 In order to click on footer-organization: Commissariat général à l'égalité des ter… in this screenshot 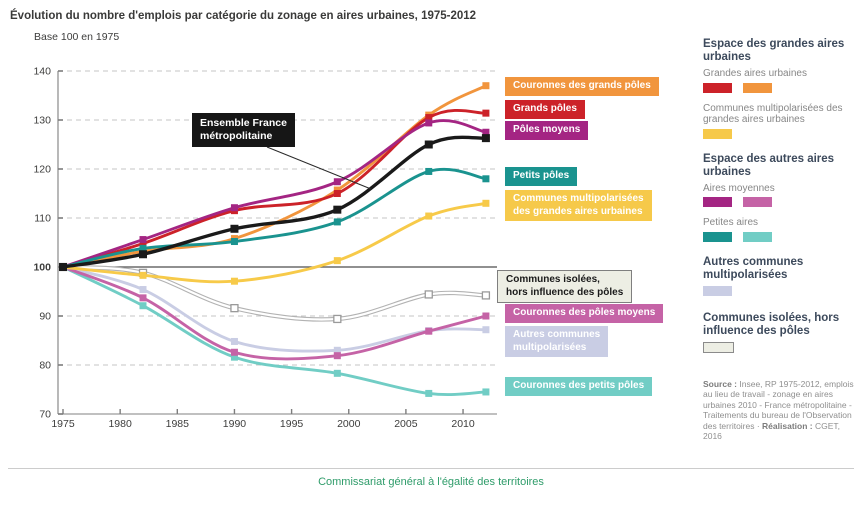, I will do `click(431, 482)`.